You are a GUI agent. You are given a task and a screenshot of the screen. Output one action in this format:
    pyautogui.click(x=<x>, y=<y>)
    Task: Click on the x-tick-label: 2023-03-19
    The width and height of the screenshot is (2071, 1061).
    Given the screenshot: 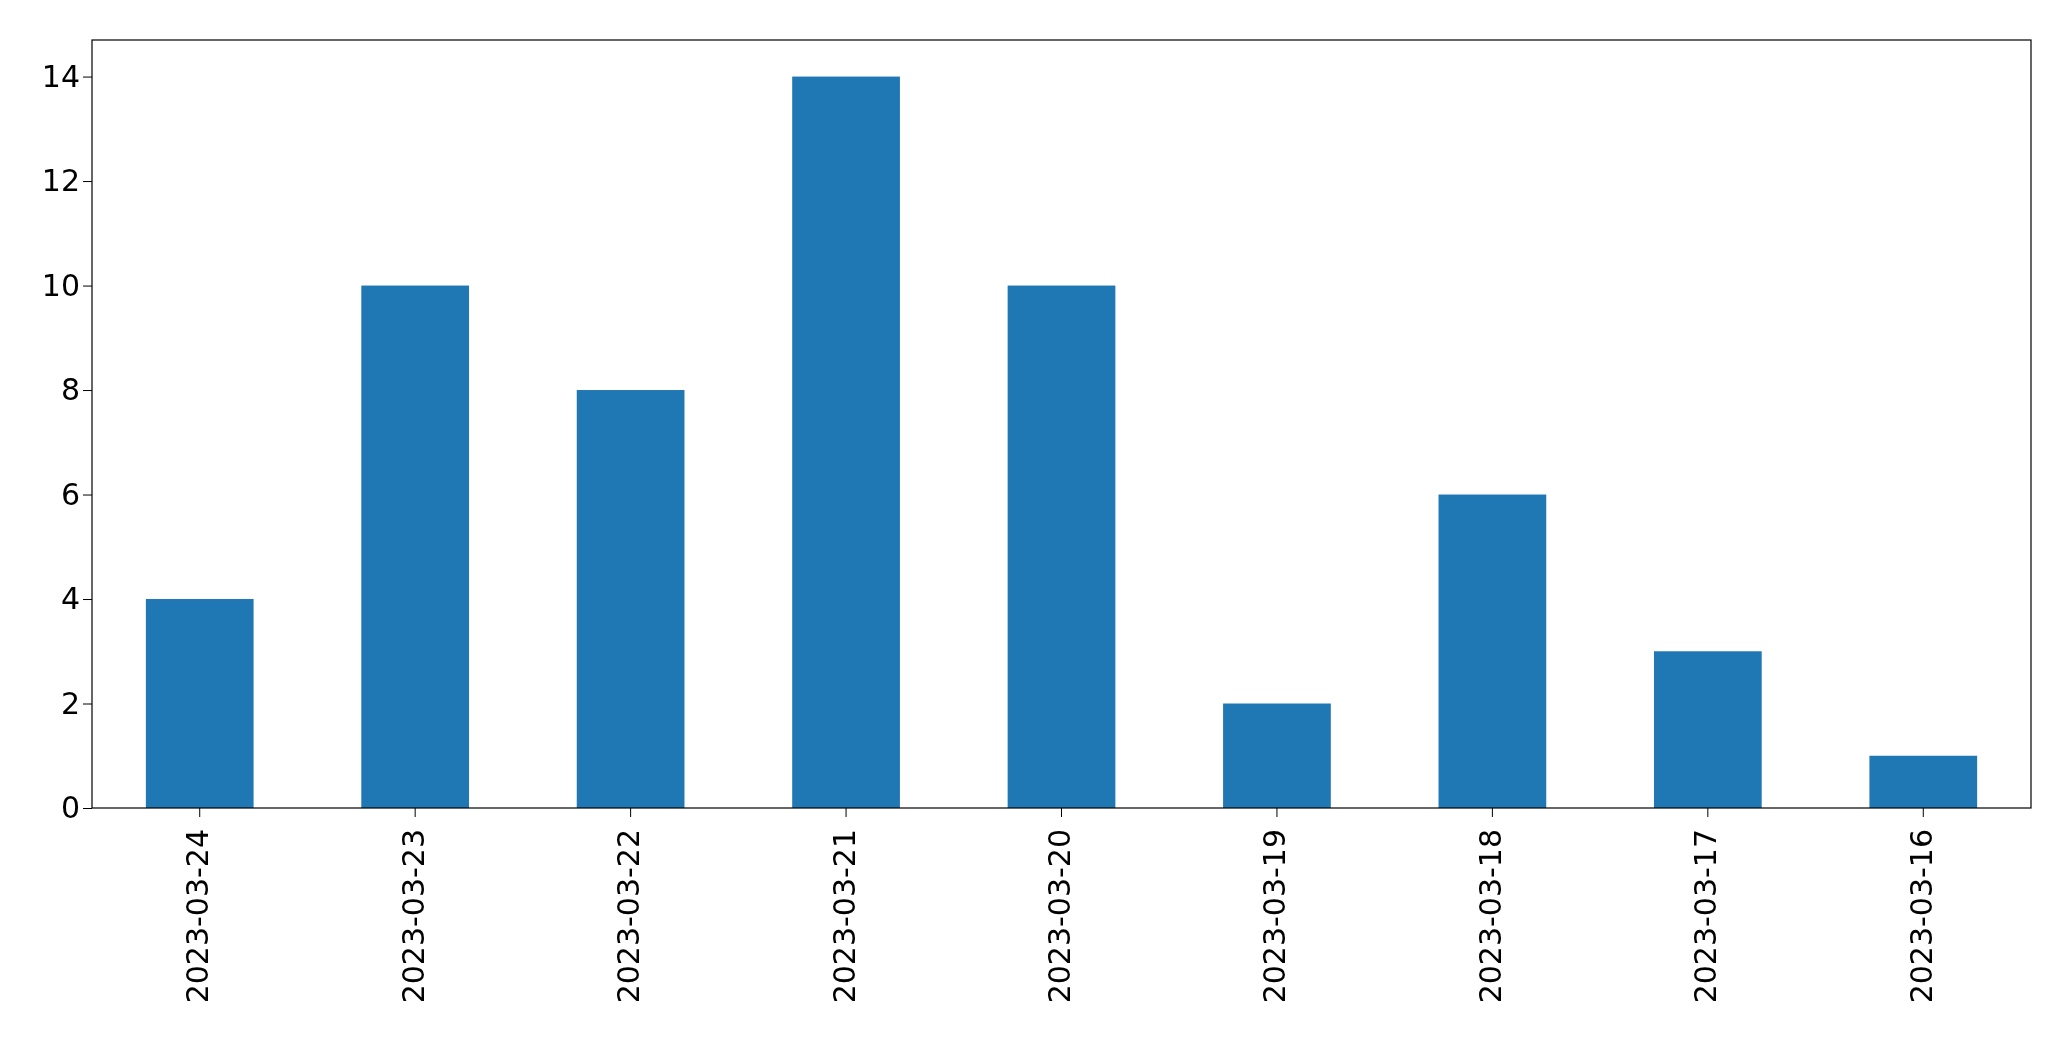 What is the action you would take?
    pyautogui.click(x=1275, y=916)
    